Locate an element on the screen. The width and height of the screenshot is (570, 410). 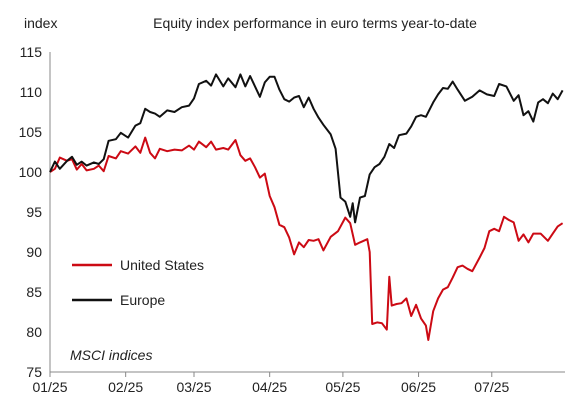
y-tick-label: 110 is located at coordinates (31, 92).